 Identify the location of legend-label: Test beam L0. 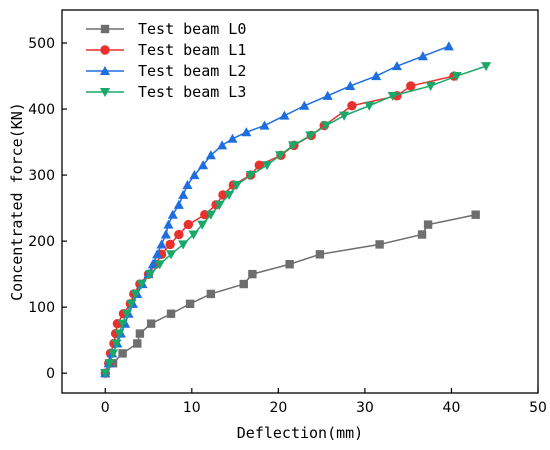
(192, 29).